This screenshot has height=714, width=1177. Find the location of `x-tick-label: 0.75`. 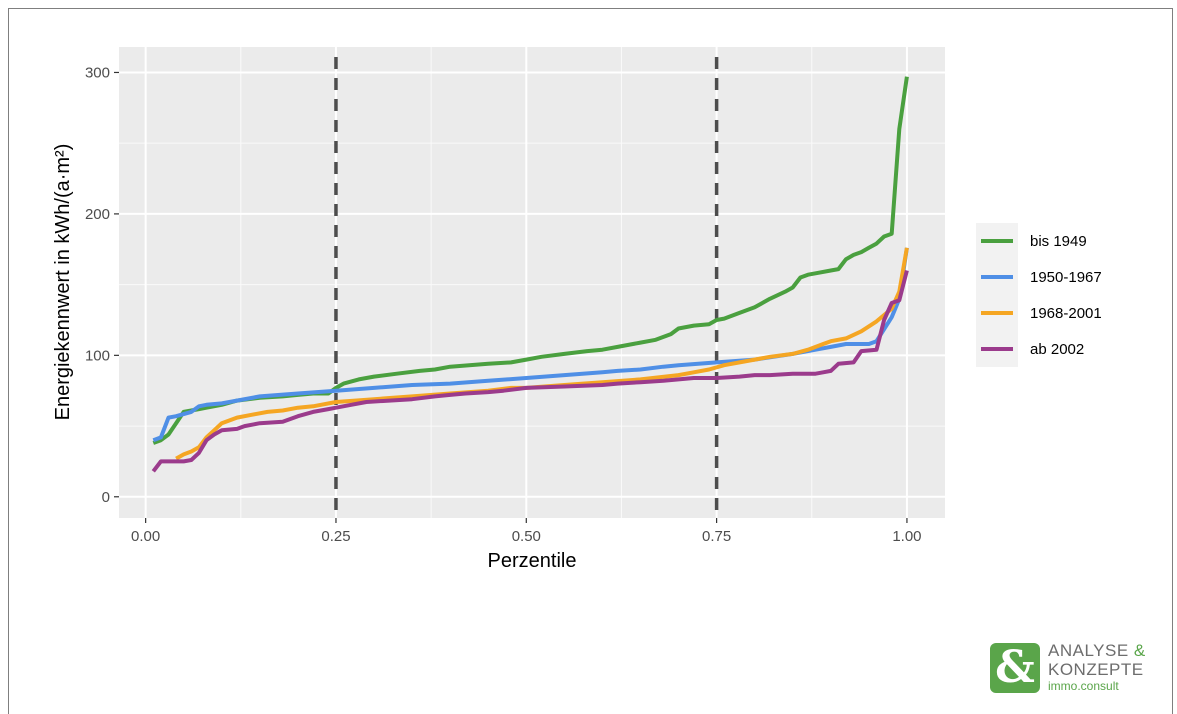

x-tick-label: 0.75 is located at coordinates (716, 536).